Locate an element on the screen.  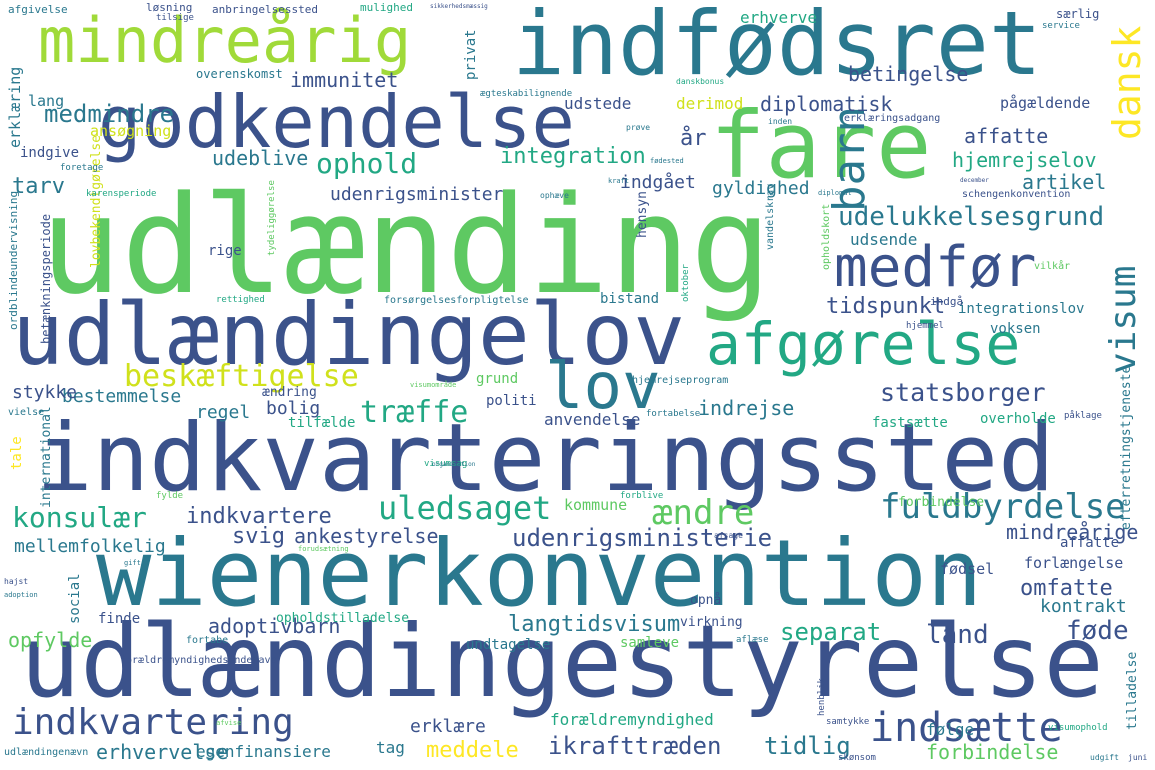
word: social is located at coordinates (75, 598).